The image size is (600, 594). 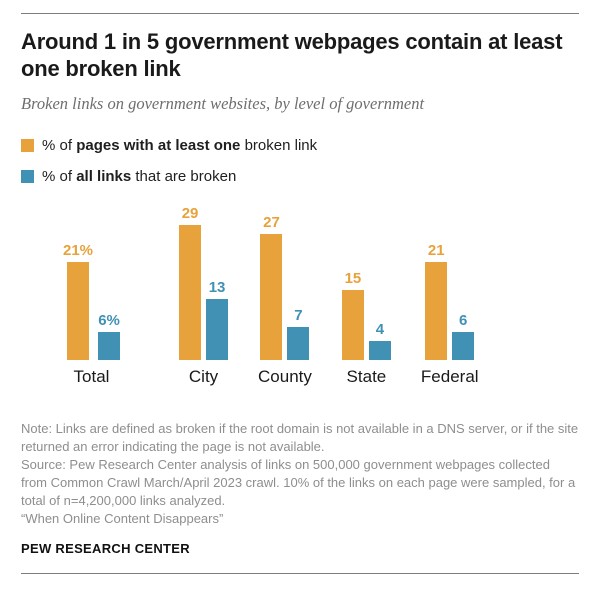 I want to click on bar-group-federal: 21 6 Federal, so click(x=450, y=293).